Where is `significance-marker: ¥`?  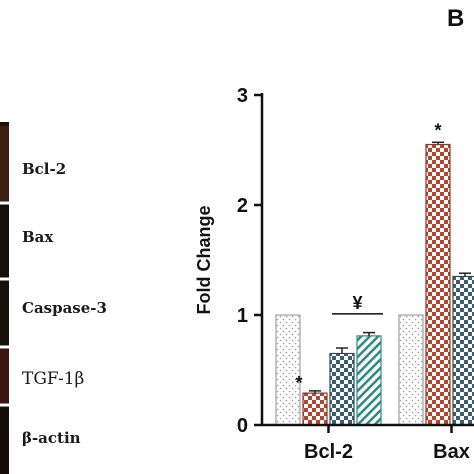 significance-marker: ¥ is located at coordinates (357, 303).